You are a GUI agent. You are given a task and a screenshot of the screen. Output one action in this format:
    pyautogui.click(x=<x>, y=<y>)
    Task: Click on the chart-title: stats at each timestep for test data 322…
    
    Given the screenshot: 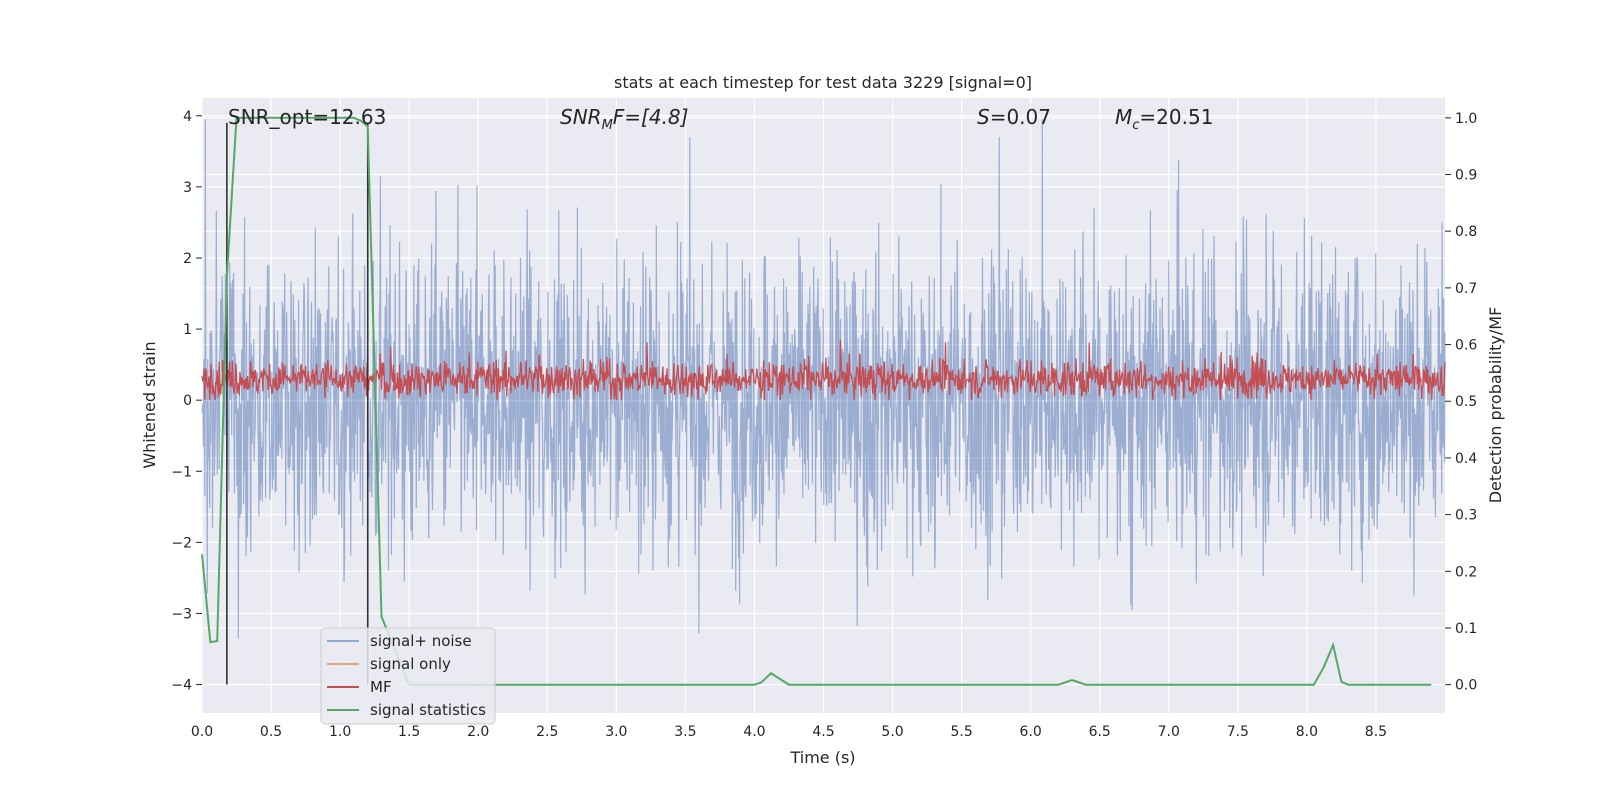 What is the action you would take?
    pyautogui.click(x=823, y=82)
    